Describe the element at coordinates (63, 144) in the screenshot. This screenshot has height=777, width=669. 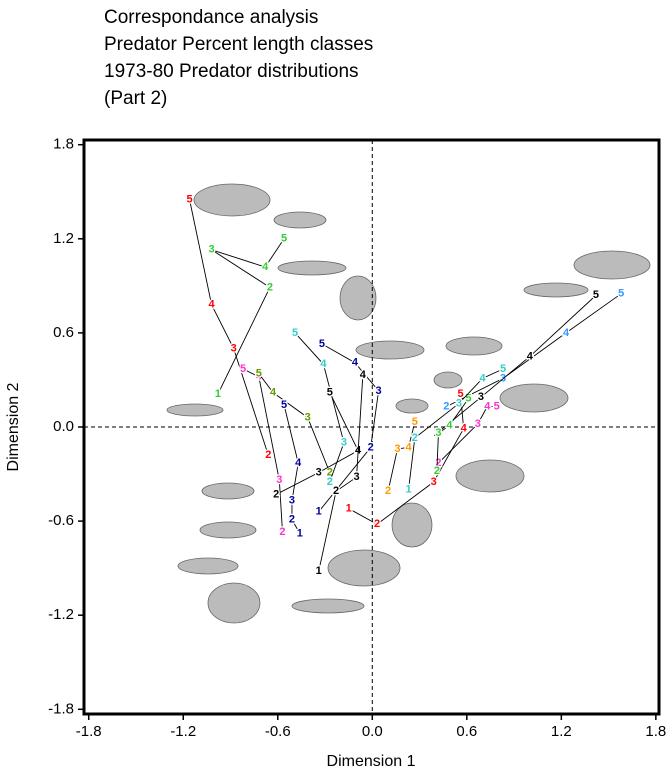
I see `y-tick-label: 1.8` at that location.